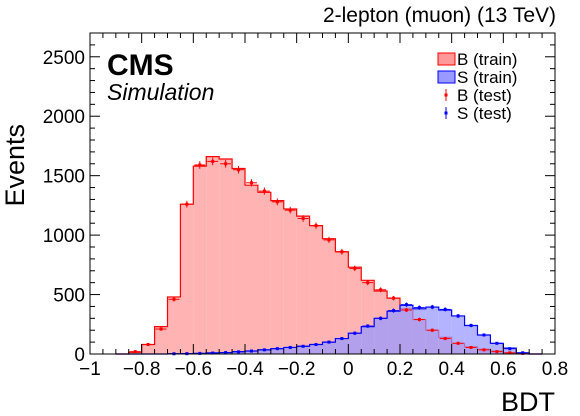 This screenshot has height=416, width=580. What do you see at coordinates (484, 113) in the screenshot?
I see `legend-label-s-test: S (test)` at bounding box center [484, 113].